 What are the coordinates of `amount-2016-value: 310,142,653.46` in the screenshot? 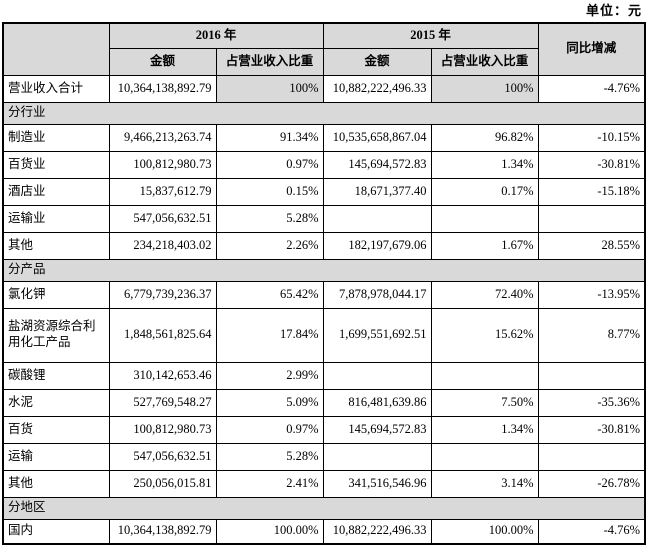 It's located at (162, 375).